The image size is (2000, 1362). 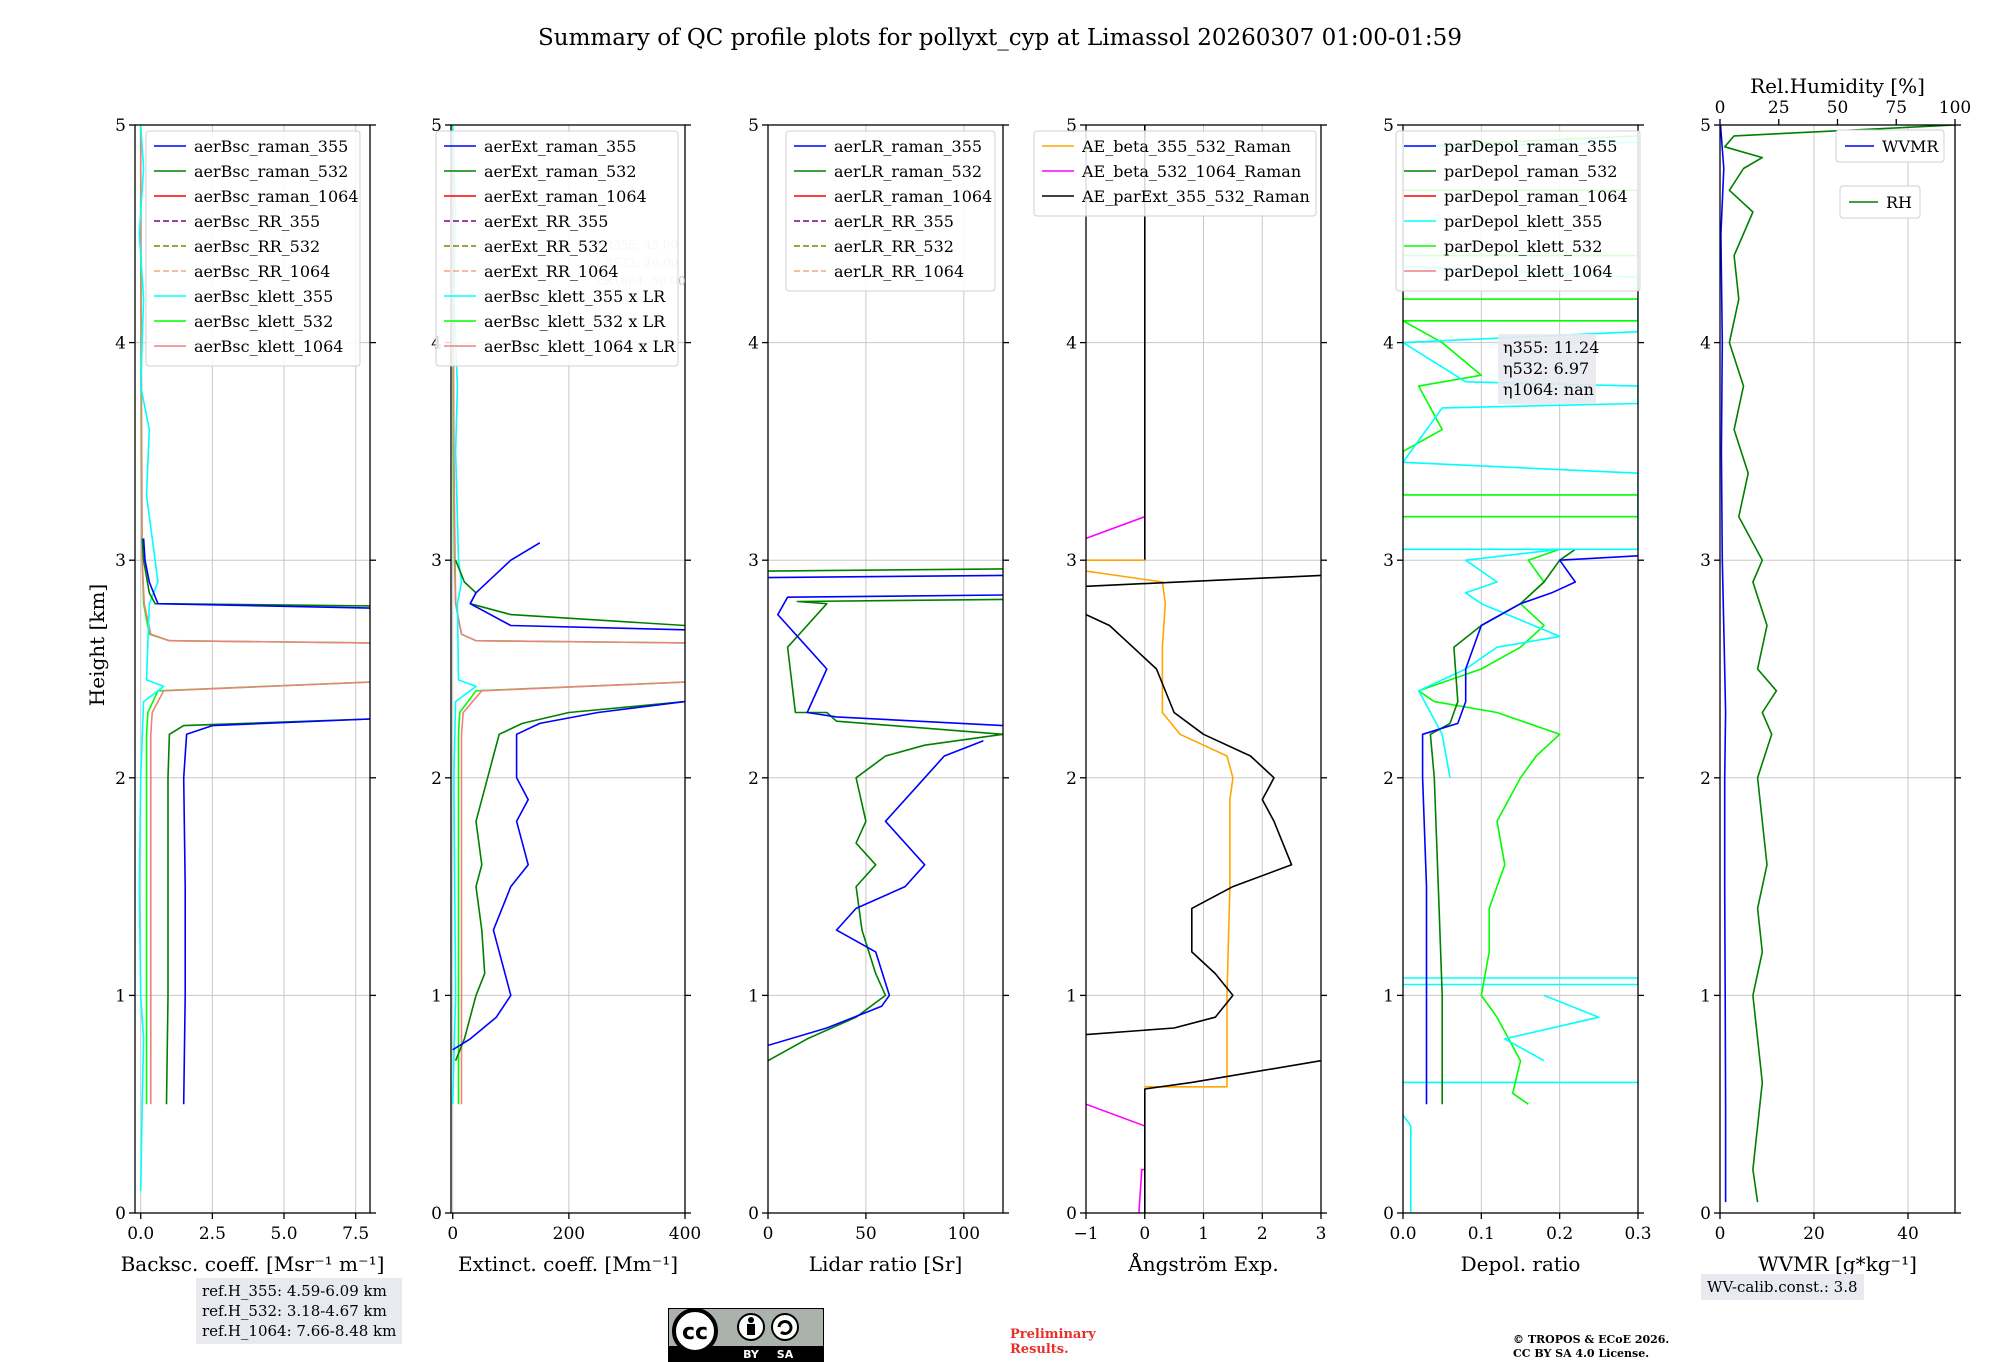 What do you see at coordinates (751, 1320) in the screenshot?
I see `attribution-icon-head` at bounding box center [751, 1320].